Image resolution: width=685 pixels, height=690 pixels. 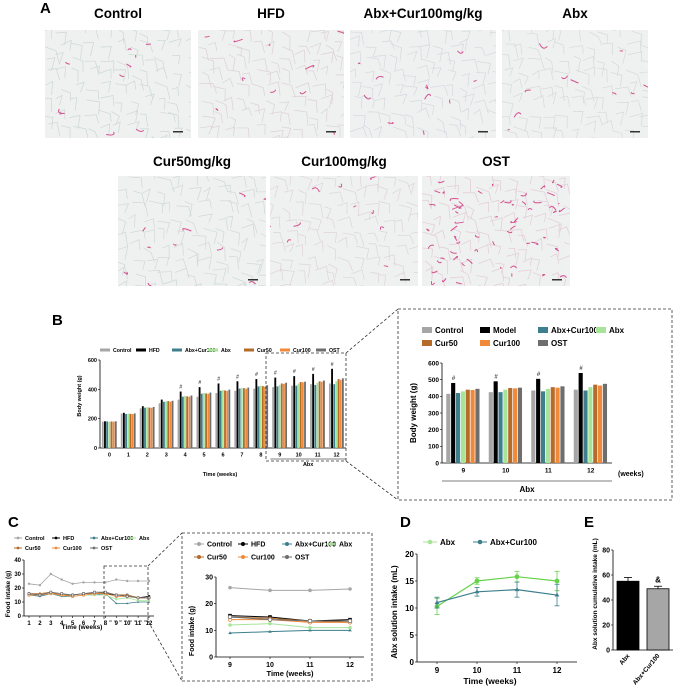 I want to click on bar-control-w3, so click(x=159, y=425).